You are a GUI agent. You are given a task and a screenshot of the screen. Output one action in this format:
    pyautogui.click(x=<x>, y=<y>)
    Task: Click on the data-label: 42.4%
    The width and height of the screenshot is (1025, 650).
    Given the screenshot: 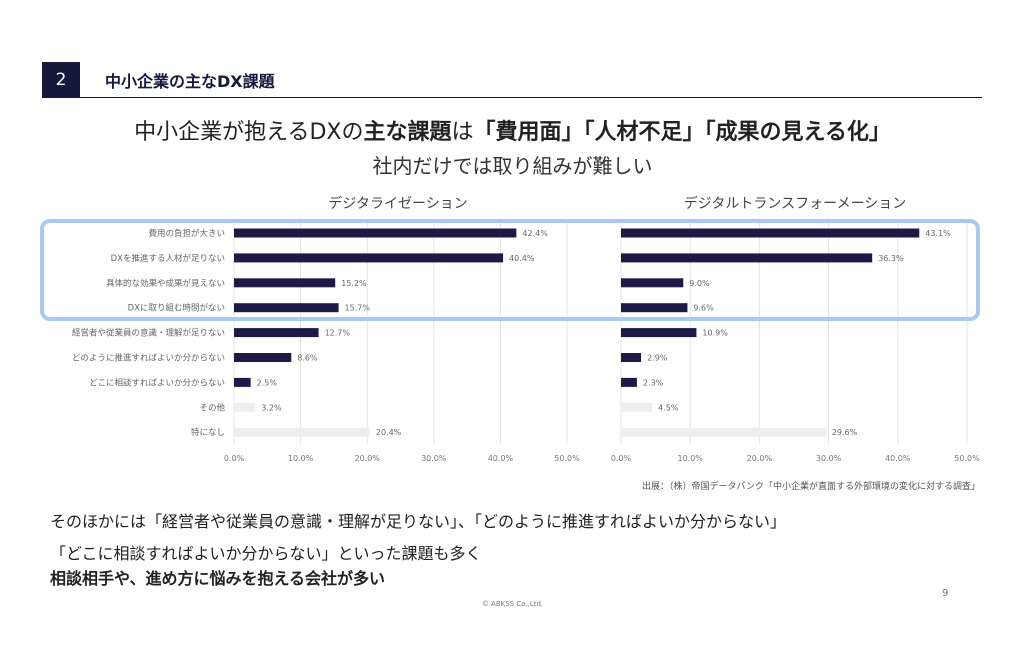 What is the action you would take?
    pyautogui.click(x=535, y=233)
    